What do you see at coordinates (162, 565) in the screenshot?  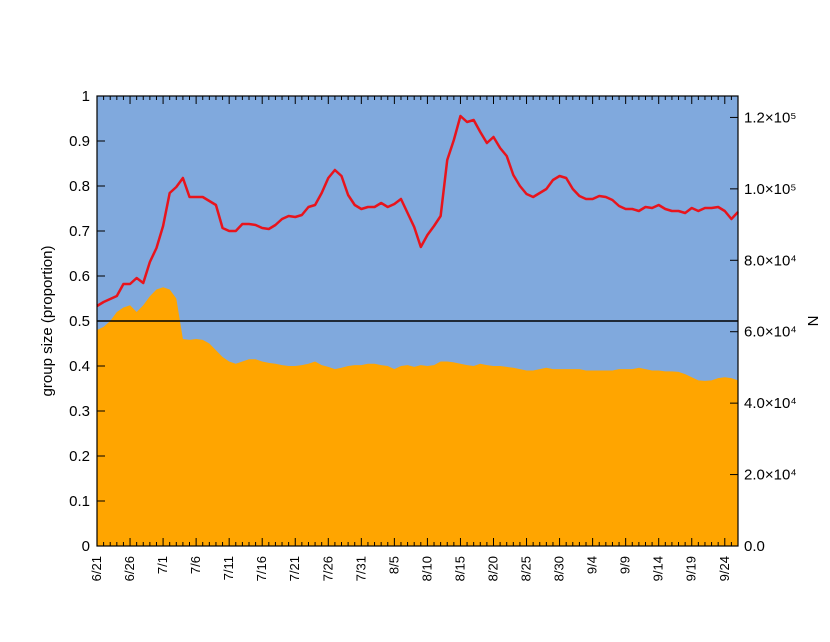 I see `x-tick-label: 7/1` at bounding box center [162, 565].